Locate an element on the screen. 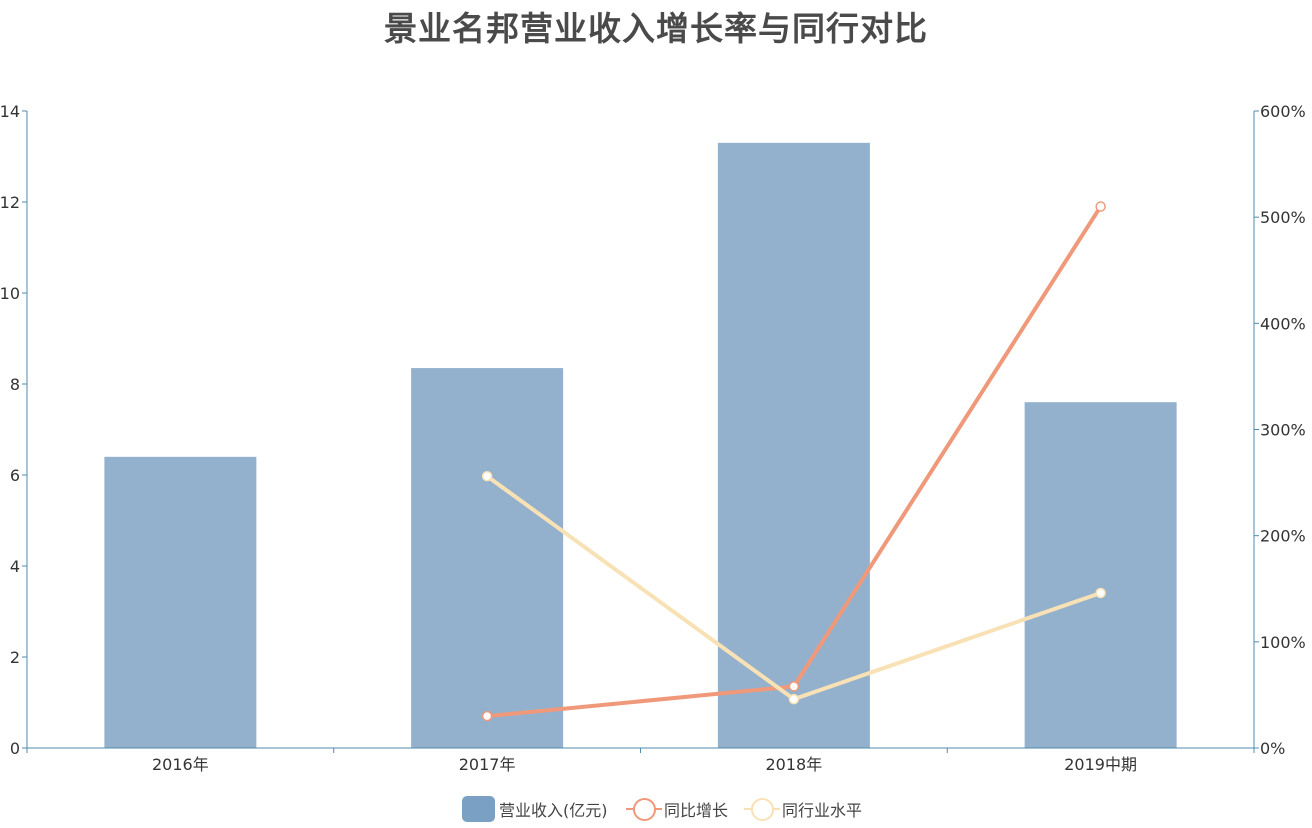 The width and height of the screenshot is (1312, 828). legend: 营业收入(亿元) 同比增长 同行业水平 is located at coordinates (656, 809).